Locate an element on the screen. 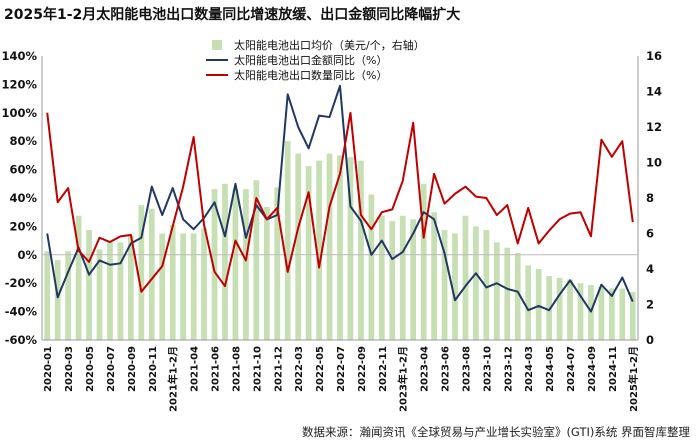  x-tick-label: 2020-03 is located at coordinates (69, 369).